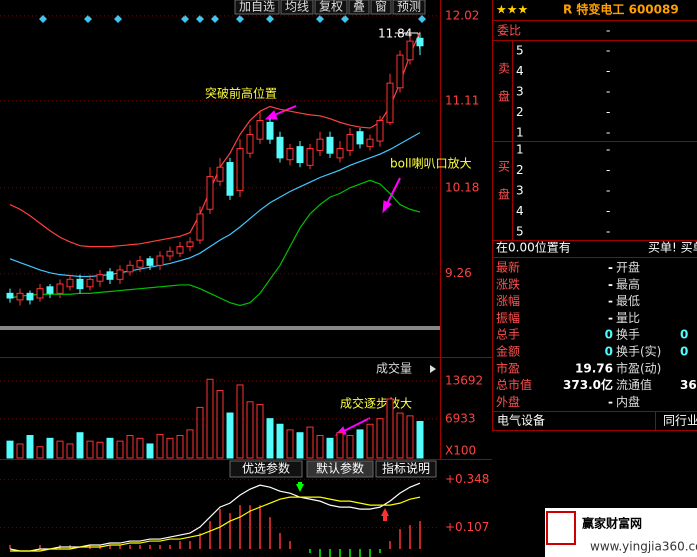 This screenshot has width=697, height=557. Describe the element at coordinates (520, 191) in the screenshot. I see `buy-level: 3` at that location.